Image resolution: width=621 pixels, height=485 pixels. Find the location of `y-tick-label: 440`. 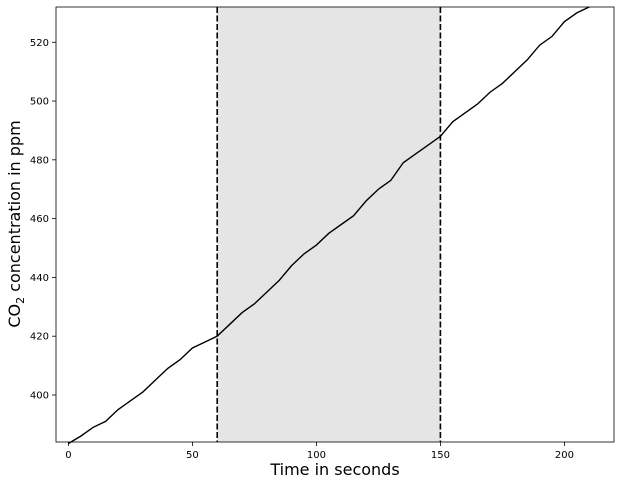

y-tick-label: 440 is located at coordinates (39, 278).